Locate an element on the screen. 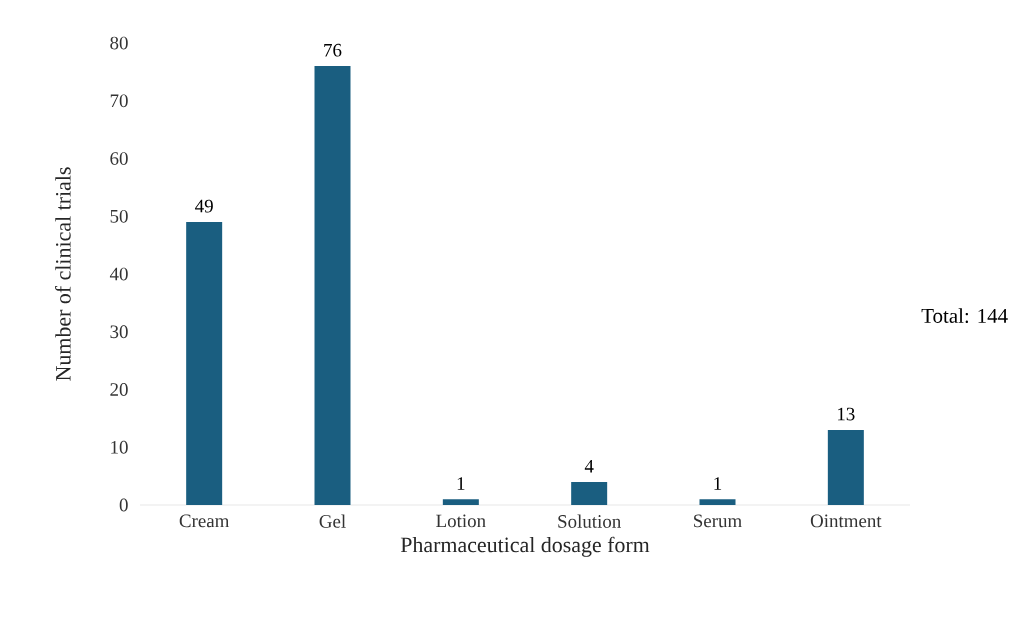 The image size is (1021, 618). x-tick-label: Serum is located at coordinates (718, 521).